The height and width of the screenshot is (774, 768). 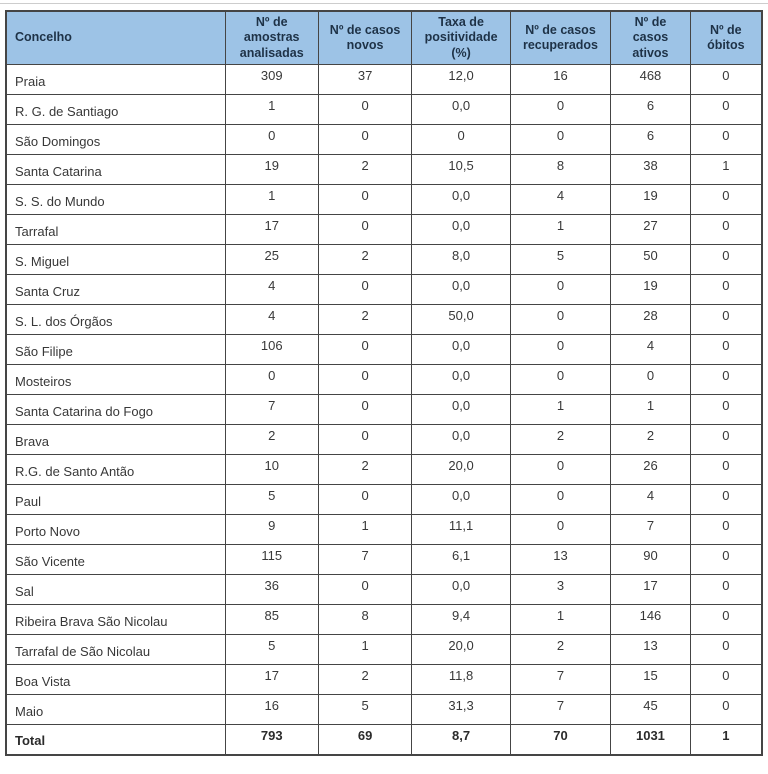 I want to click on value-cell: 4, so click(x=650, y=499).